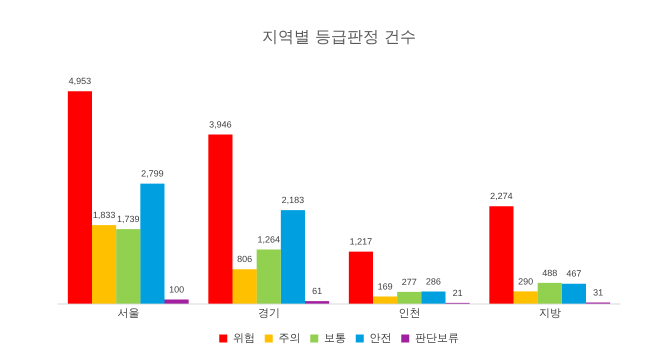 The height and width of the screenshot is (362, 648). Describe the element at coordinates (289, 338) in the screenshot. I see `legend-label: 주의` at that location.